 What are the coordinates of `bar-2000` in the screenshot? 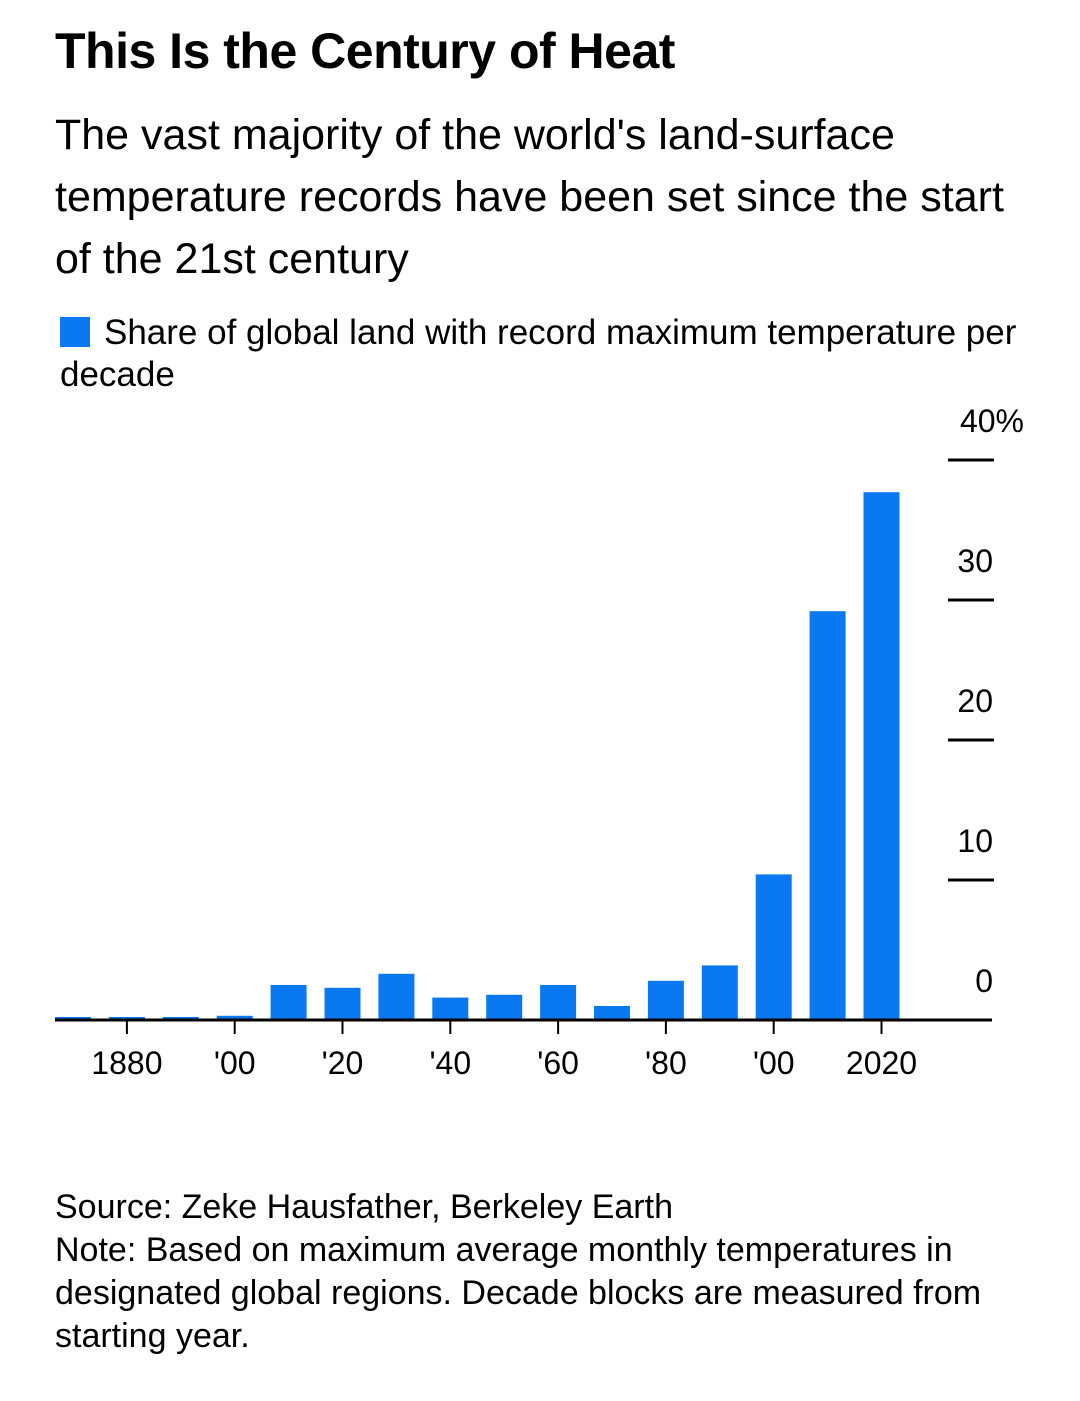 It's located at (773, 947).